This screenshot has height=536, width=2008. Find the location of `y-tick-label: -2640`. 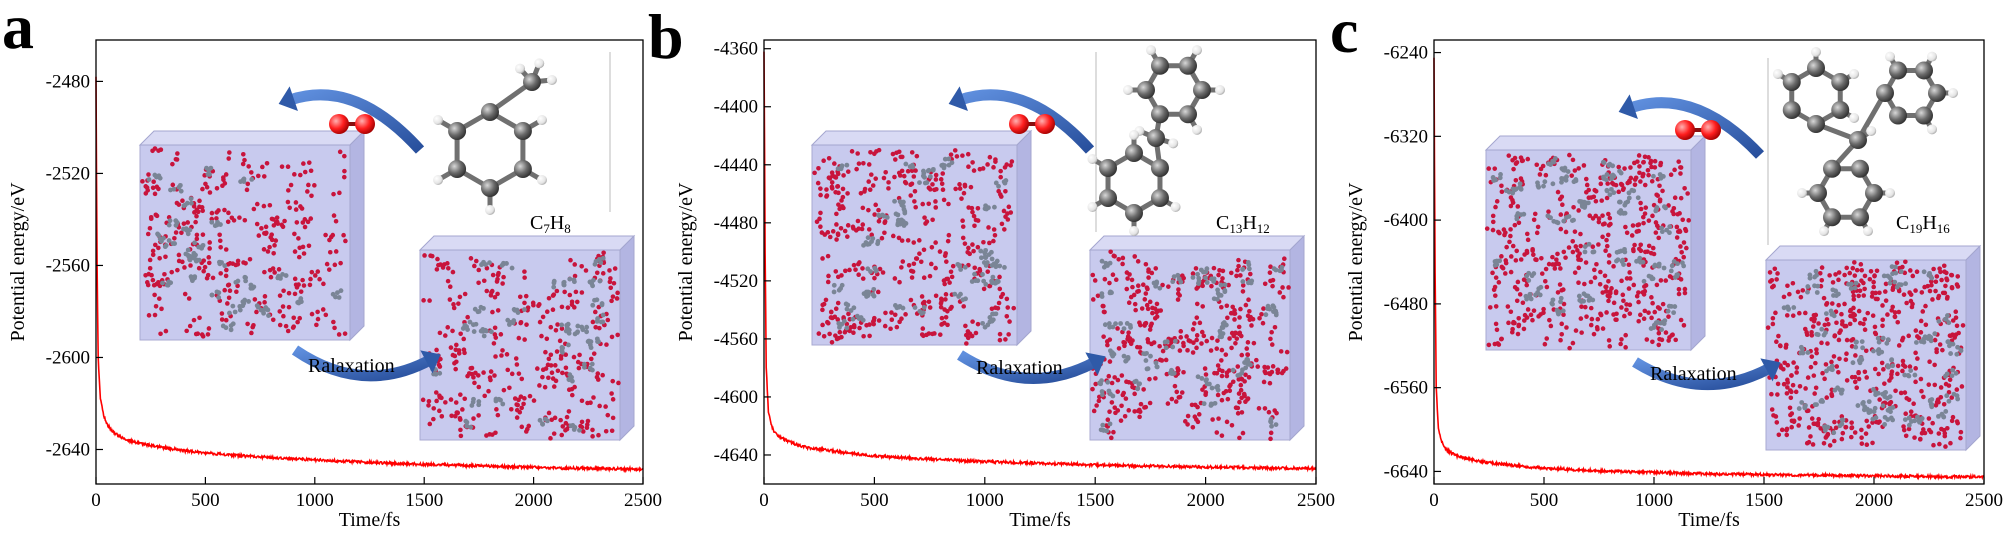

y-tick-label: -2640 is located at coordinates (68, 449).